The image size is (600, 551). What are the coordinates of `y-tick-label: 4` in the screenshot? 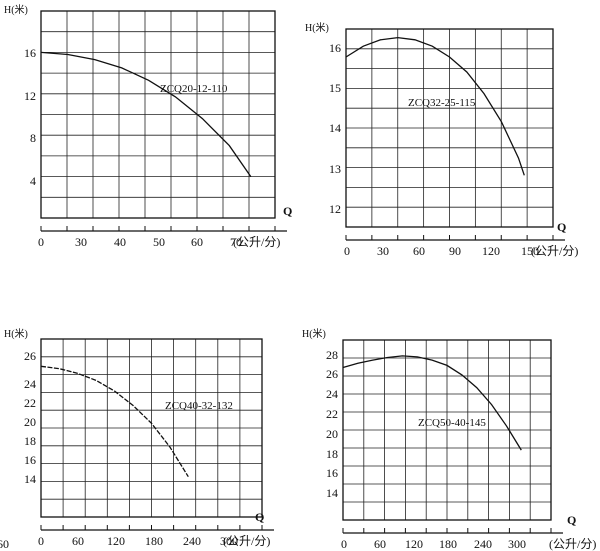 It's located at (33, 181).